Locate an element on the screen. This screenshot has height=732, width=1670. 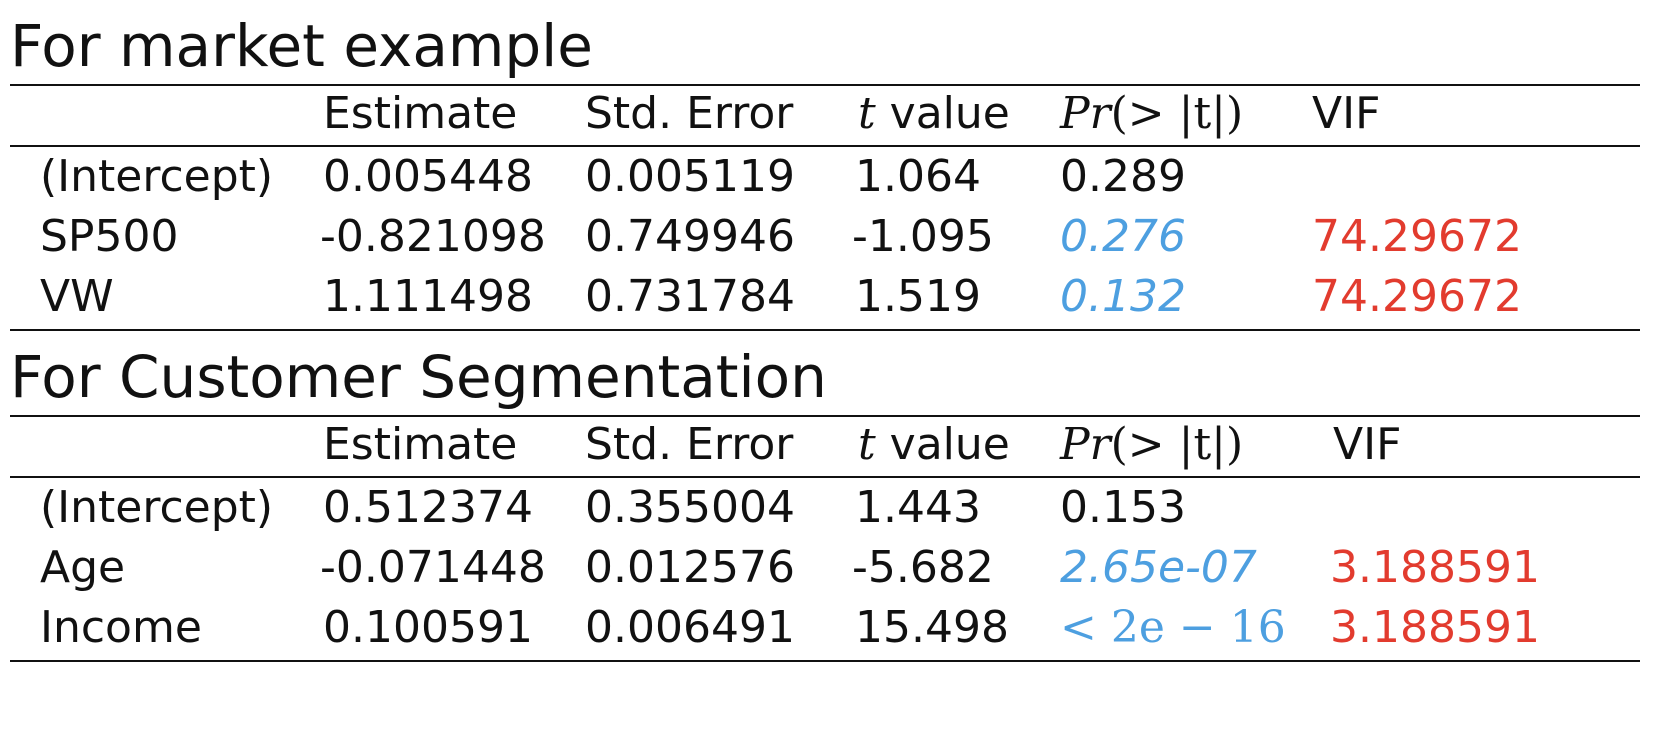
row-p-value: 0.132 is located at coordinates (1123, 296).